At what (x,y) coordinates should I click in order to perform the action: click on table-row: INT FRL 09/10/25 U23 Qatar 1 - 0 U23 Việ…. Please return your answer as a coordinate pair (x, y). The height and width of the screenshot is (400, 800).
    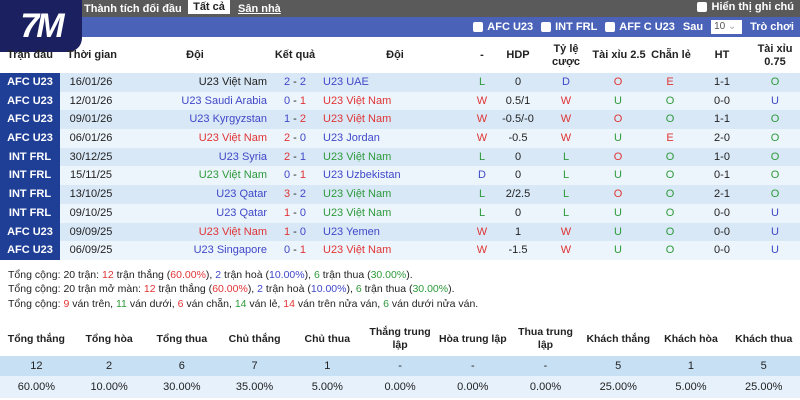
    Looking at the image, I should click on (400, 213).